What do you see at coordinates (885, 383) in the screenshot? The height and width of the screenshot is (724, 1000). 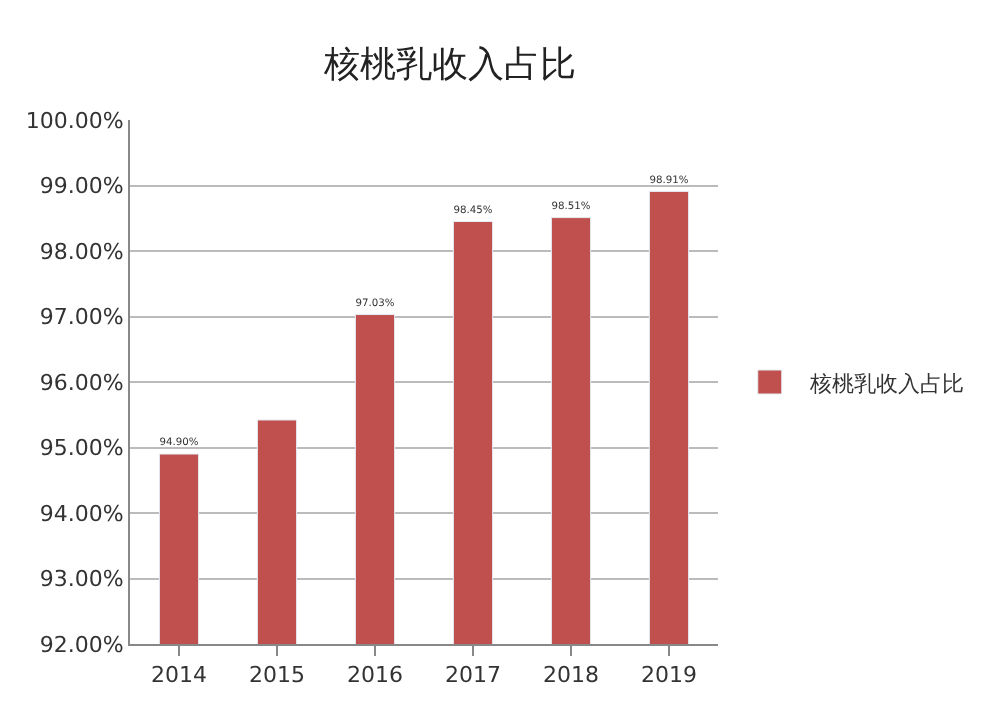 I see `legend-label: 核桃乳收入占比` at bounding box center [885, 383].